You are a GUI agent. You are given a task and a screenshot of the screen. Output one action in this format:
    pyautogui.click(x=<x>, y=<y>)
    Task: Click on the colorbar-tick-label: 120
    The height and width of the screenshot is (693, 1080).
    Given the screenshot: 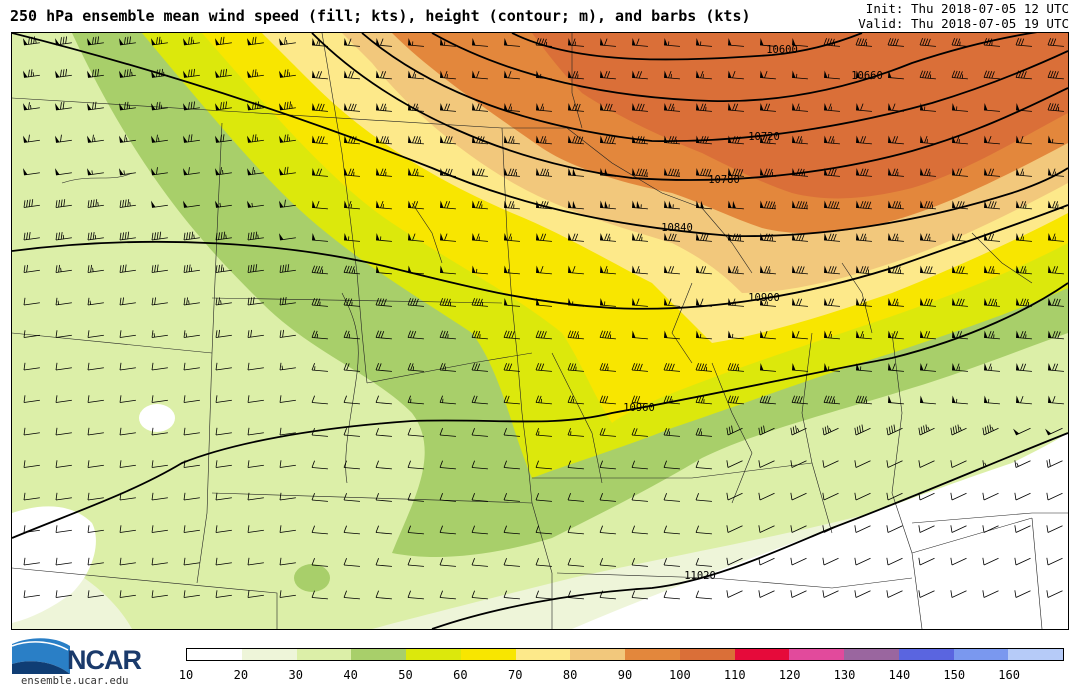 What is the action you would take?
    pyautogui.click(x=789, y=675)
    